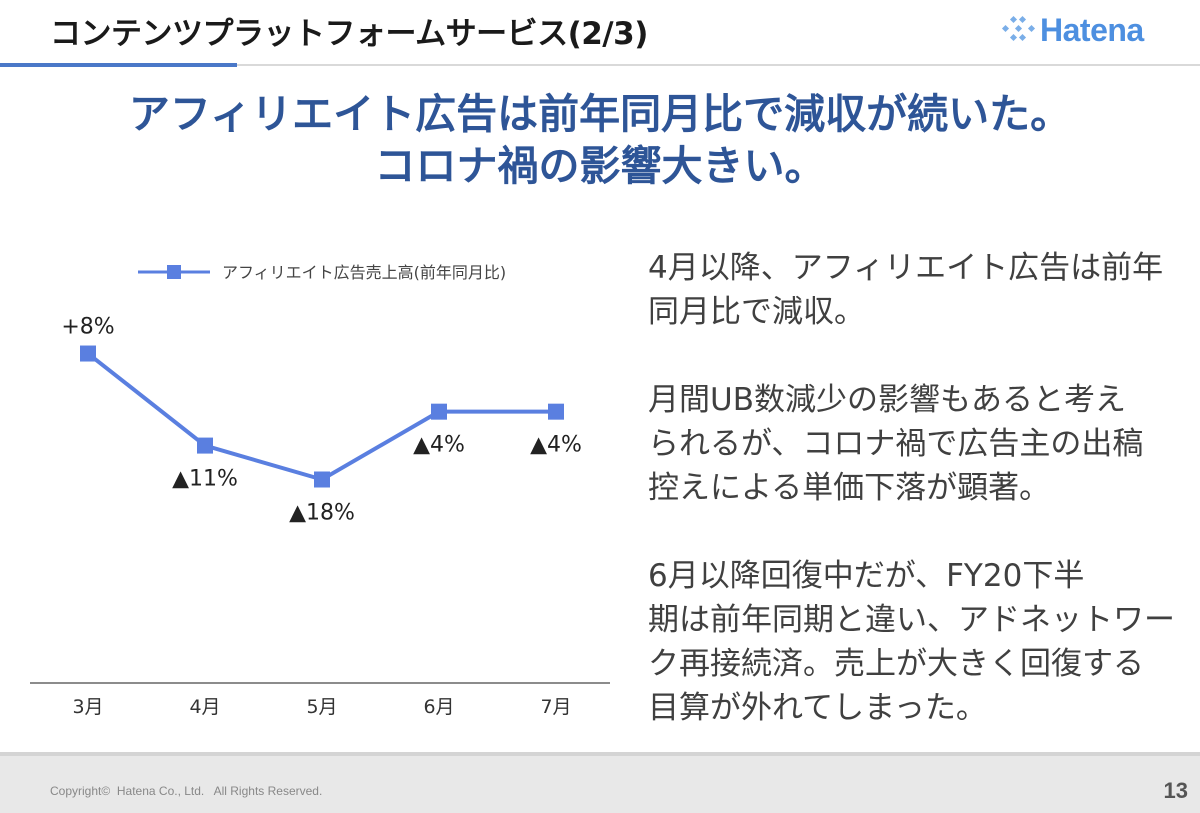 This screenshot has height=813, width=1200. What do you see at coordinates (321, 416) in the screenshot?
I see `series-line` at bounding box center [321, 416].